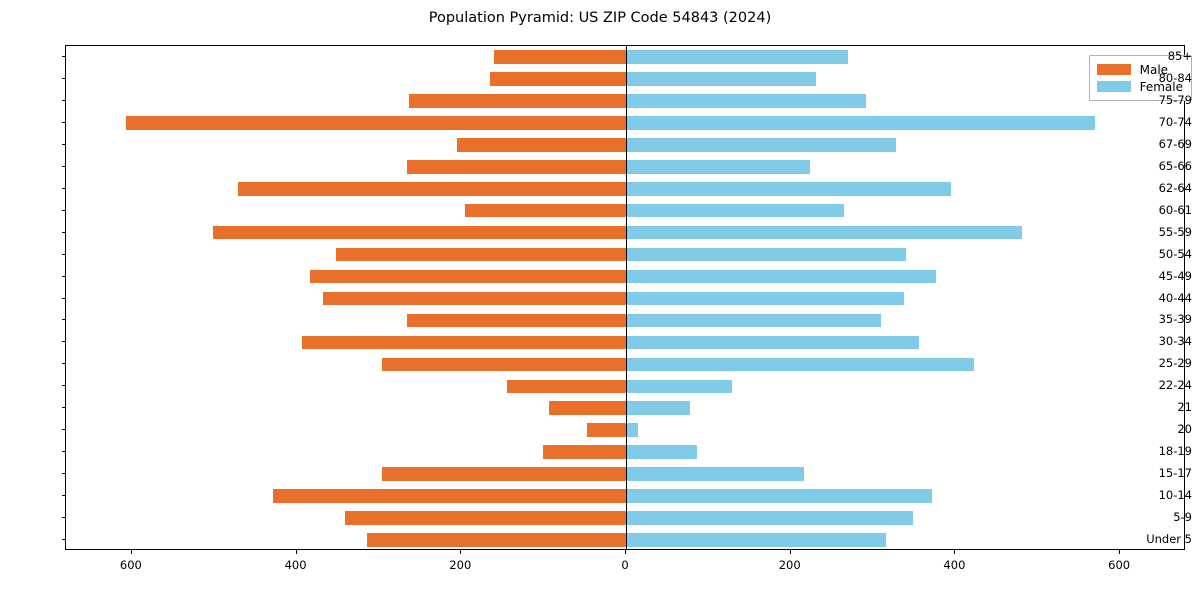 This screenshot has width=1200, height=600. What do you see at coordinates (1175, 231) in the screenshot?
I see `y-tick-label: 55-59` at bounding box center [1175, 231].